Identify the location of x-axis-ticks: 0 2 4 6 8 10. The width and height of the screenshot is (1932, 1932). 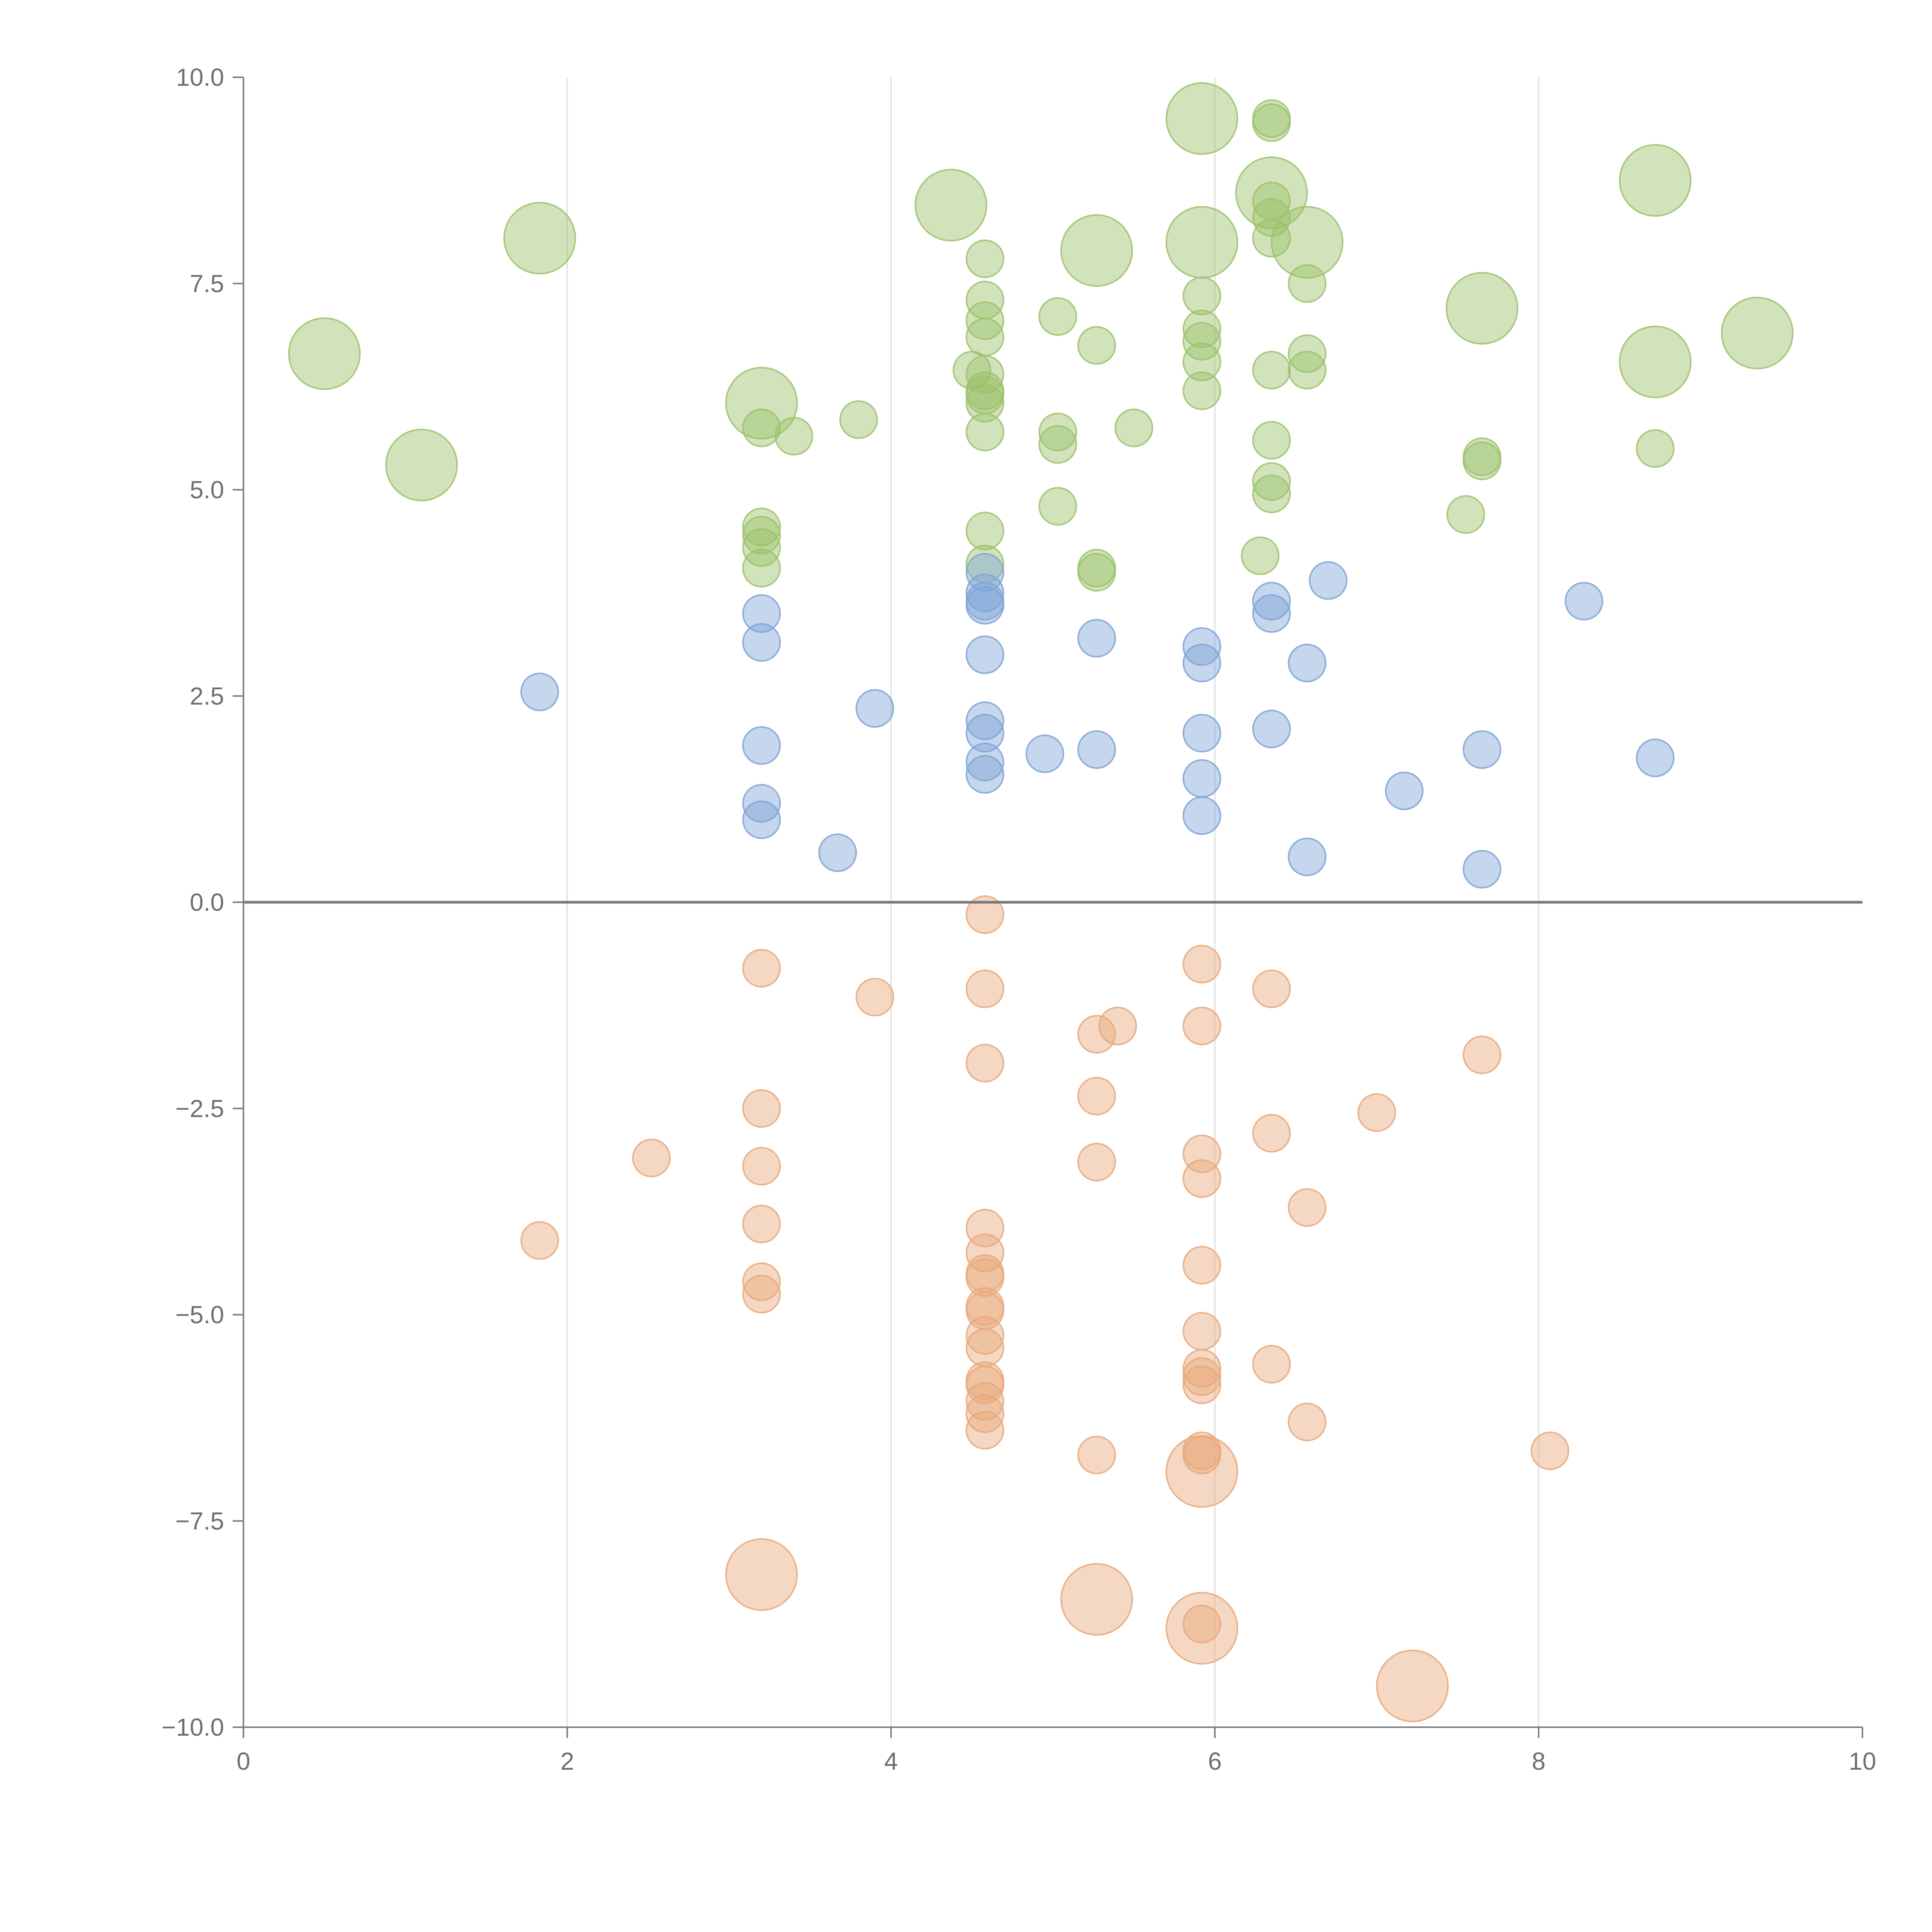
(1056, 1751).